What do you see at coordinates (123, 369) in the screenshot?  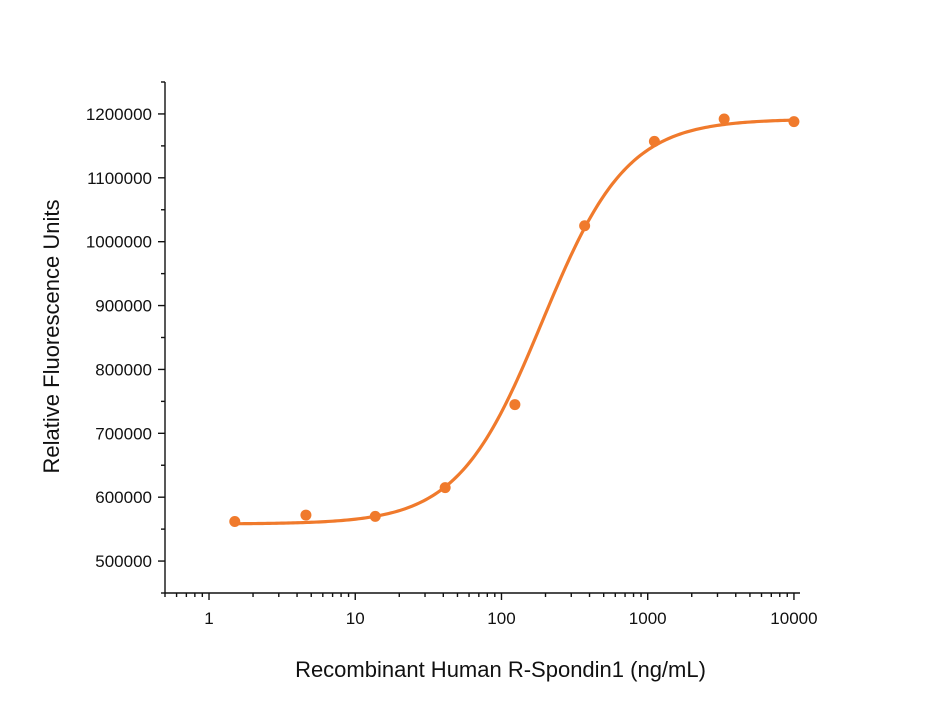 I see `y-tick-label: 800000` at bounding box center [123, 369].